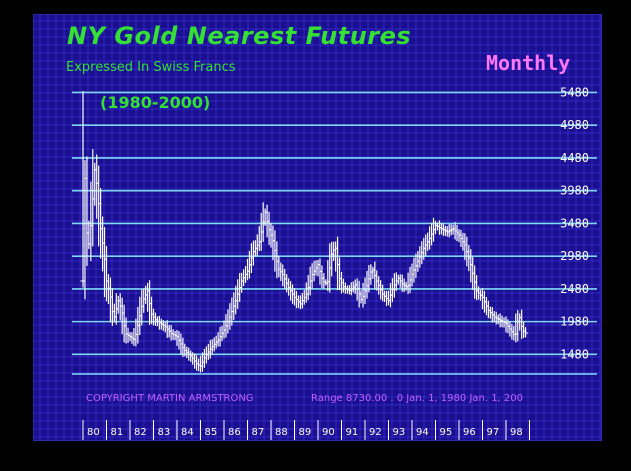 This screenshot has width=631, height=471. I want to click on y-tick-label: 3980, so click(574, 191).